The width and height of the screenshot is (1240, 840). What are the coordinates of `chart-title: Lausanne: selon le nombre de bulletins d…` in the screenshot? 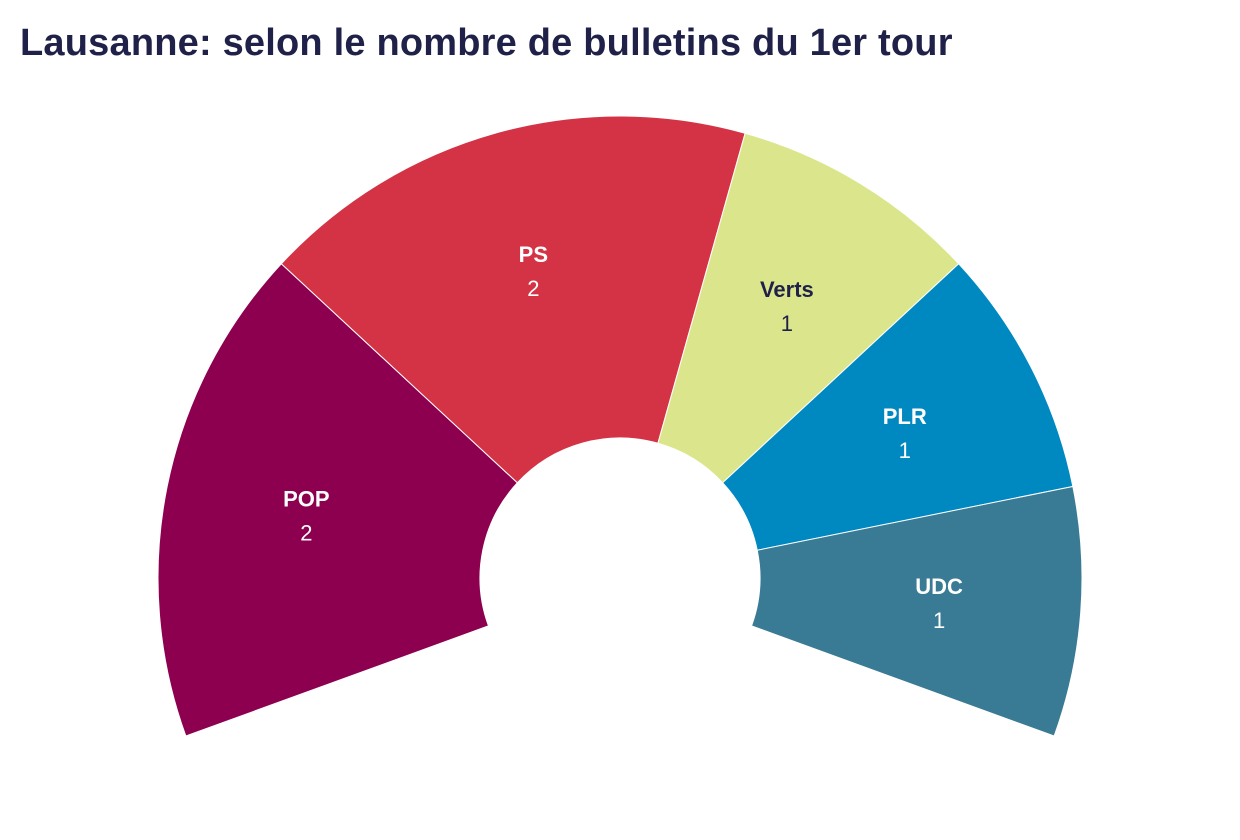 It's located at (486, 43).